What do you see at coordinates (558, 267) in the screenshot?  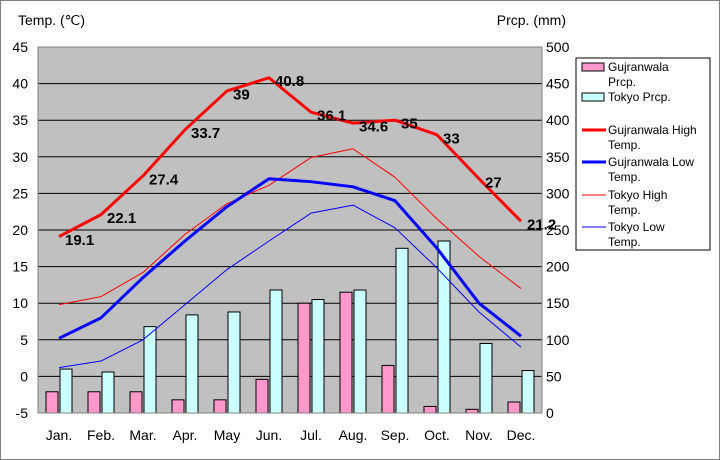 I see `right-tick-label: 200` at bounding box center [558, 267].